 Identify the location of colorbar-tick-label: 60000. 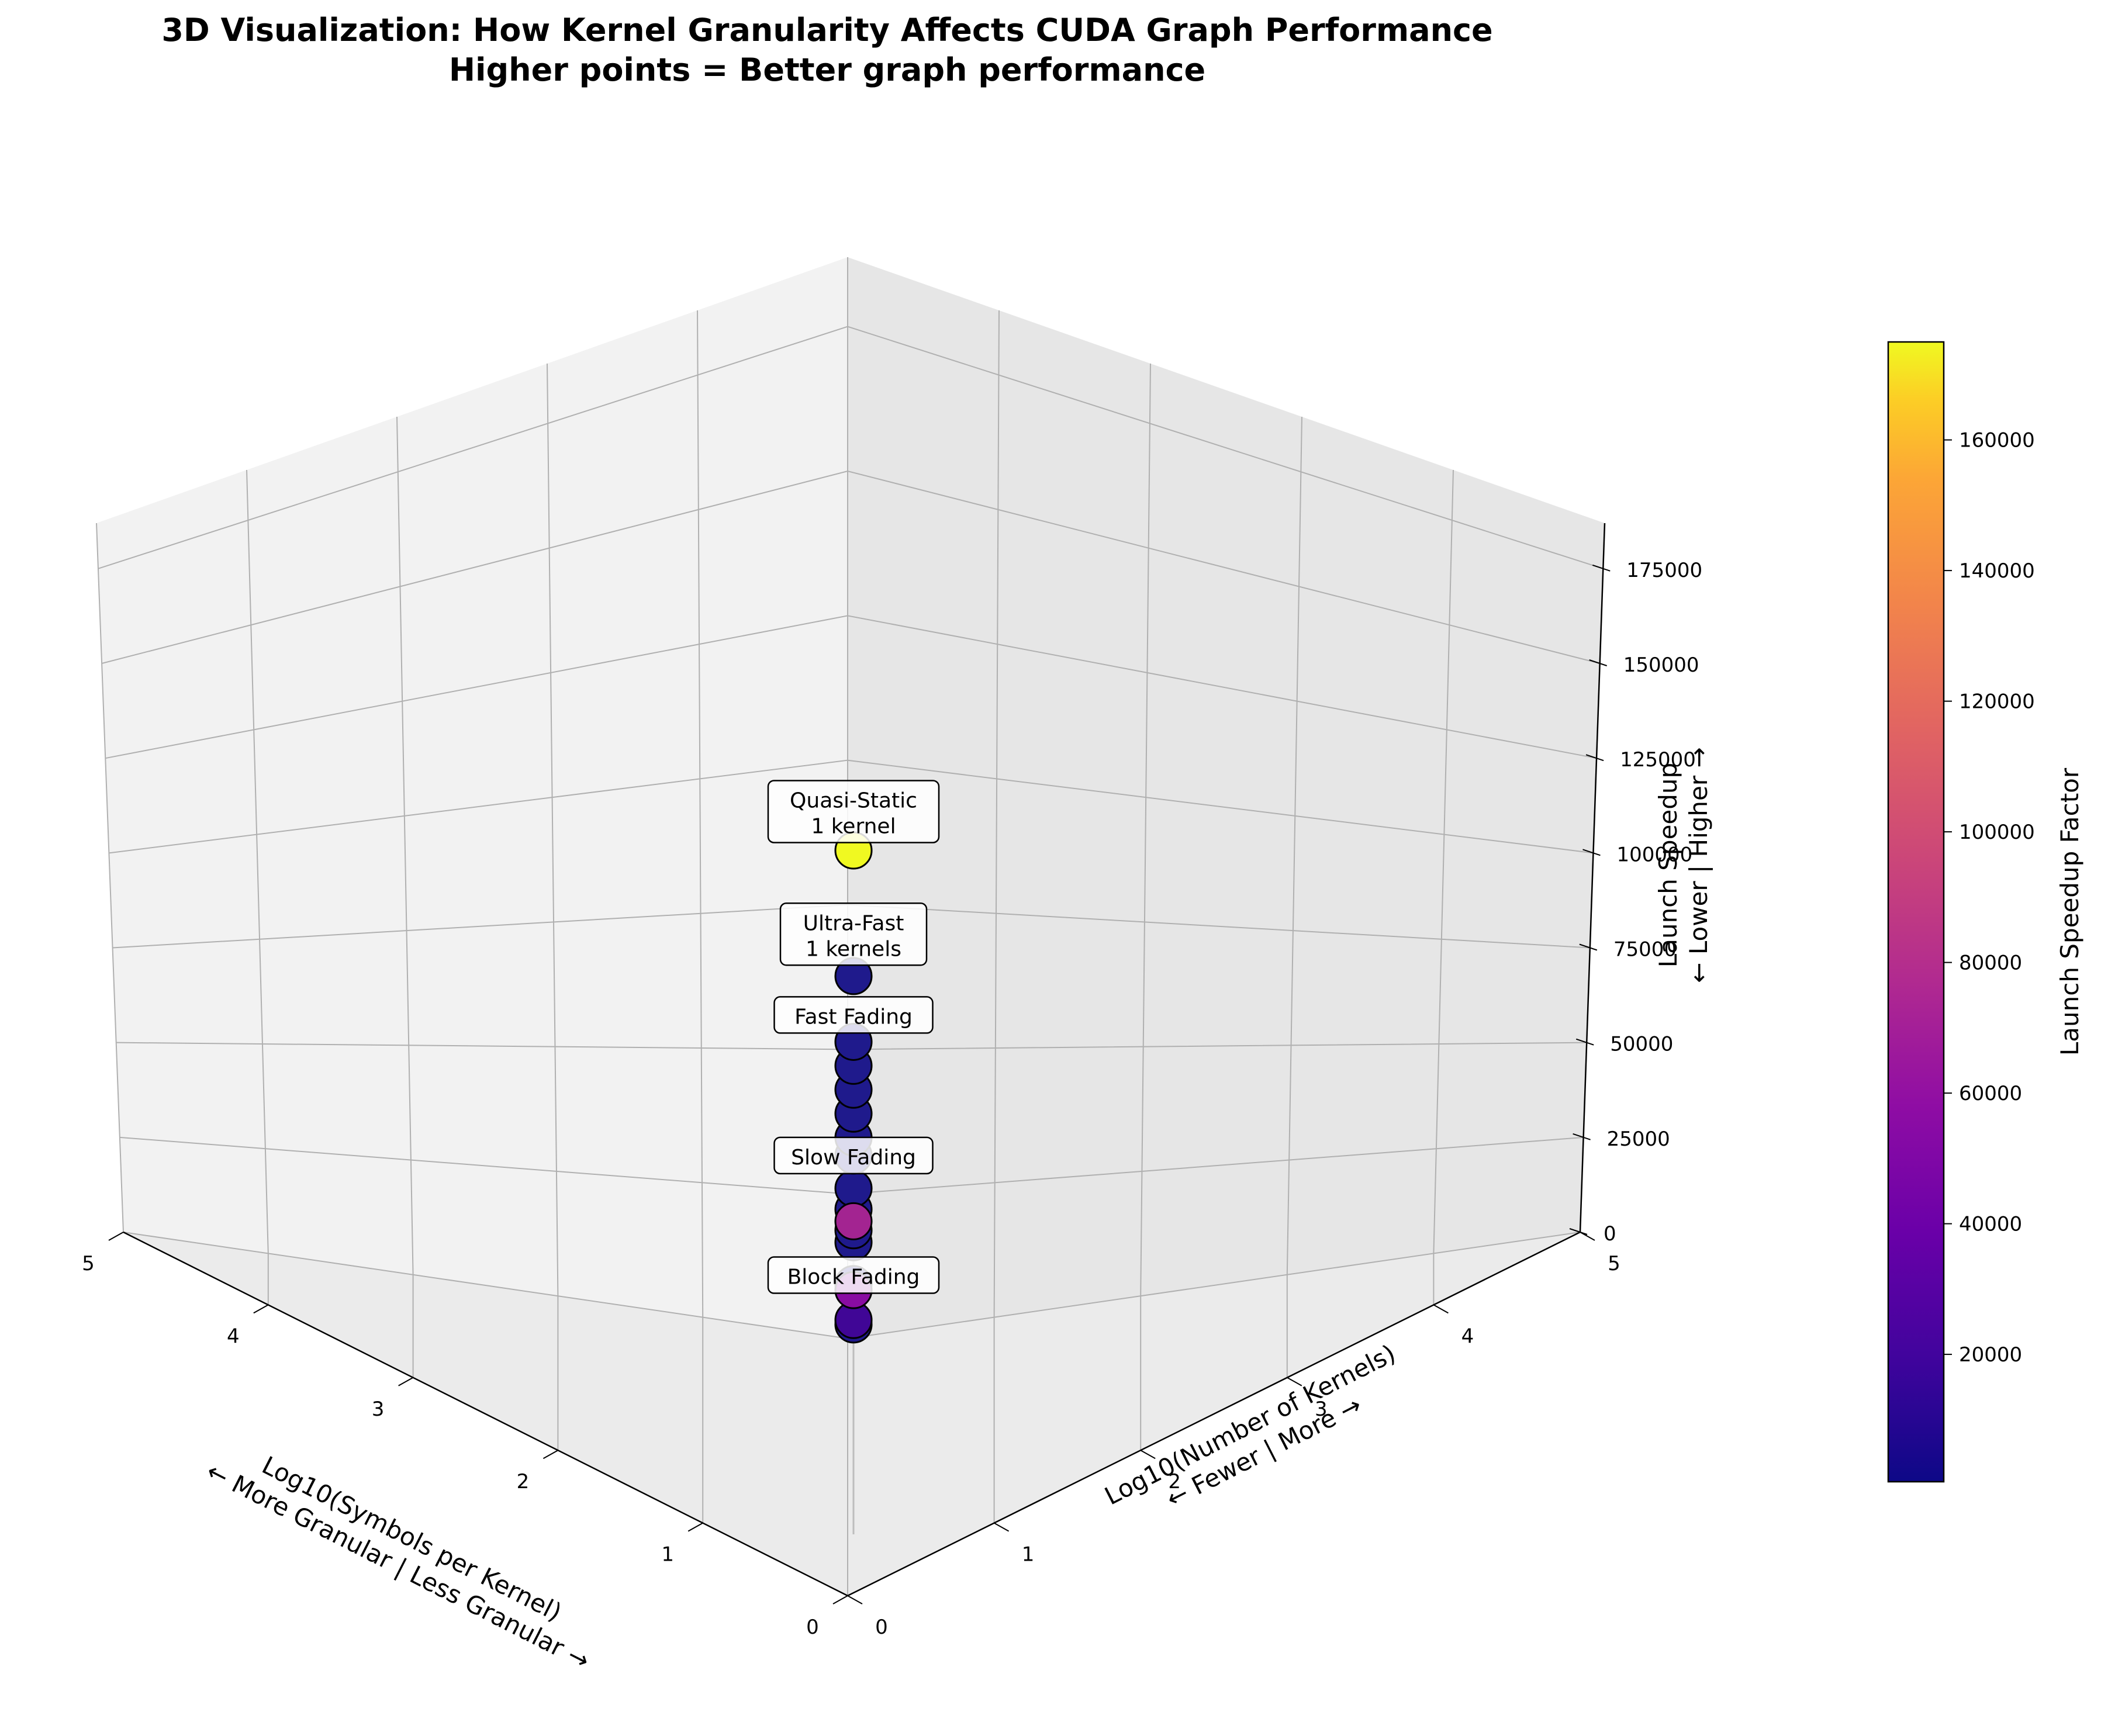
(1990, 1093).